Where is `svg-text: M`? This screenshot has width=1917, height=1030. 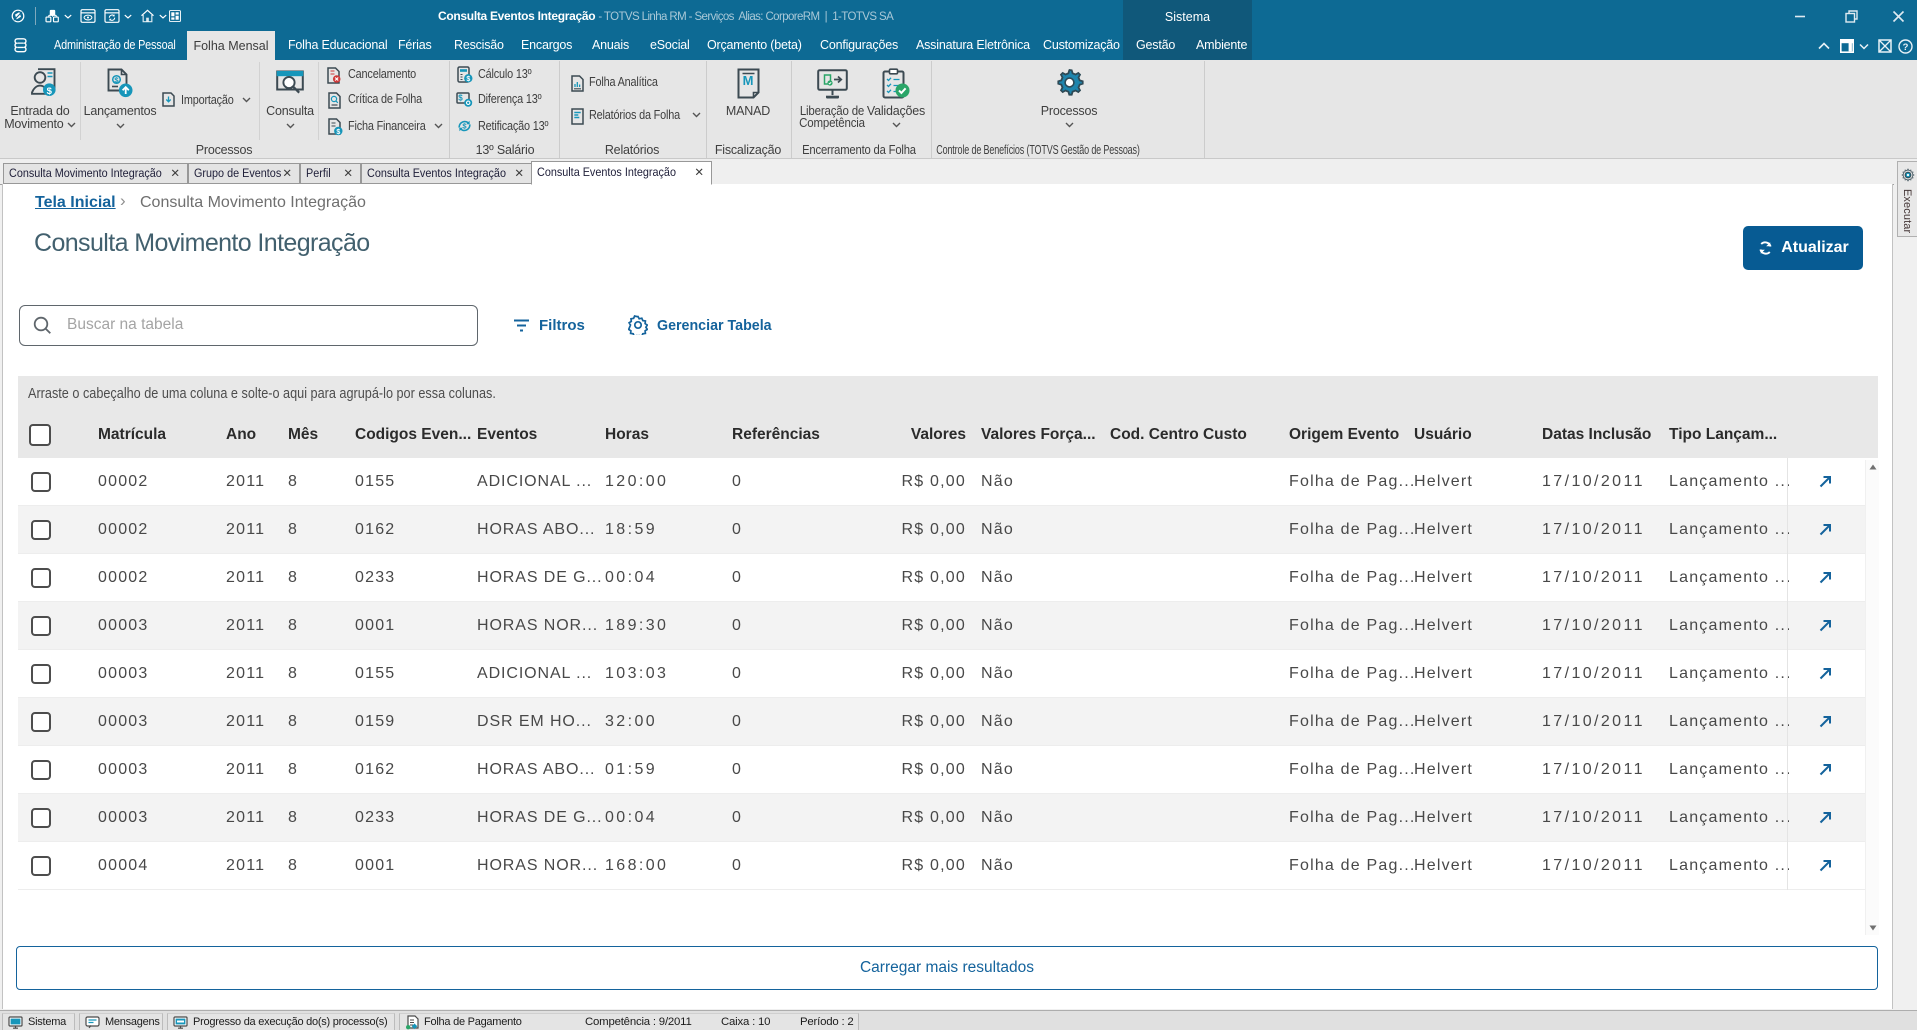 svg-text: M is located at coordinates (748, 80).